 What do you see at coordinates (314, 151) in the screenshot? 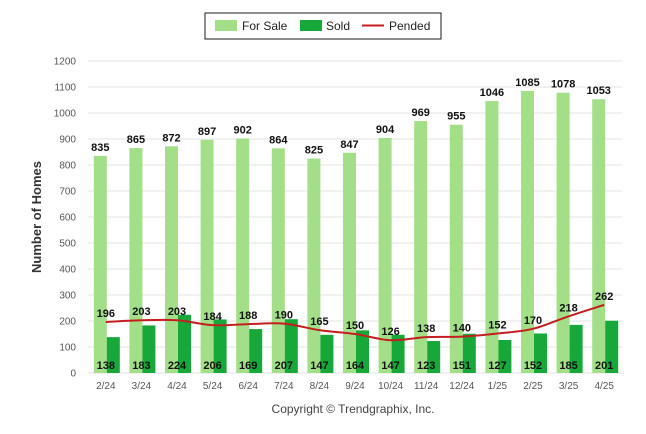
I see `data-label-for-sale: 825` at bounding box center [314, 151].